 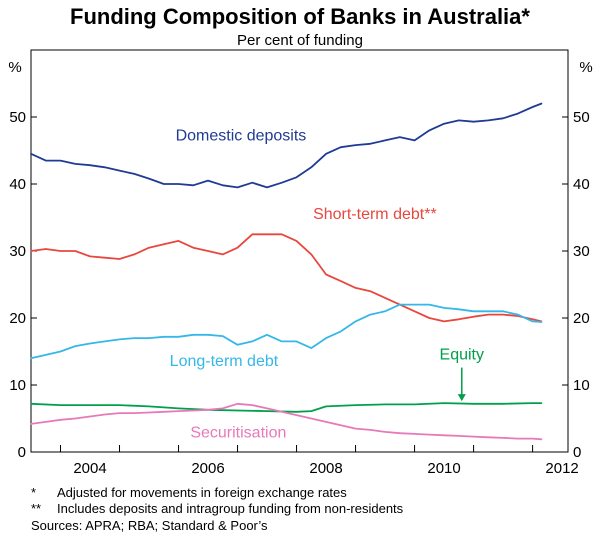 I want to click on series-label-domestic-deposits: Domestic deposits, so click(x=241, y=135).